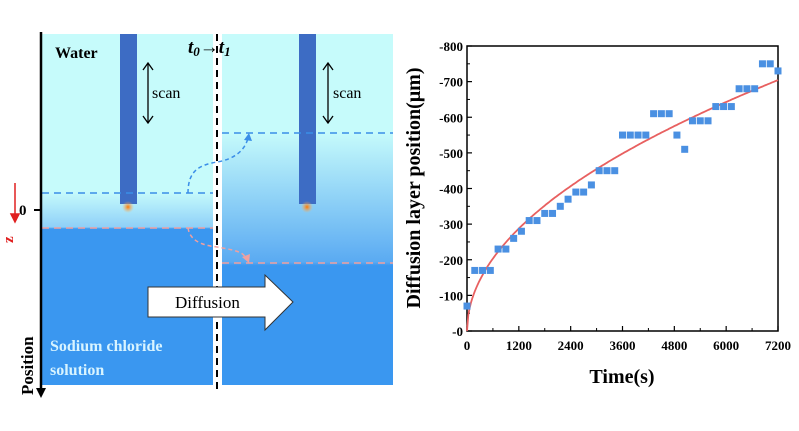 Image resolution: width=799 pixels, height=431 pixels. I want to click on probe-tip-t1, so click(307, 207).